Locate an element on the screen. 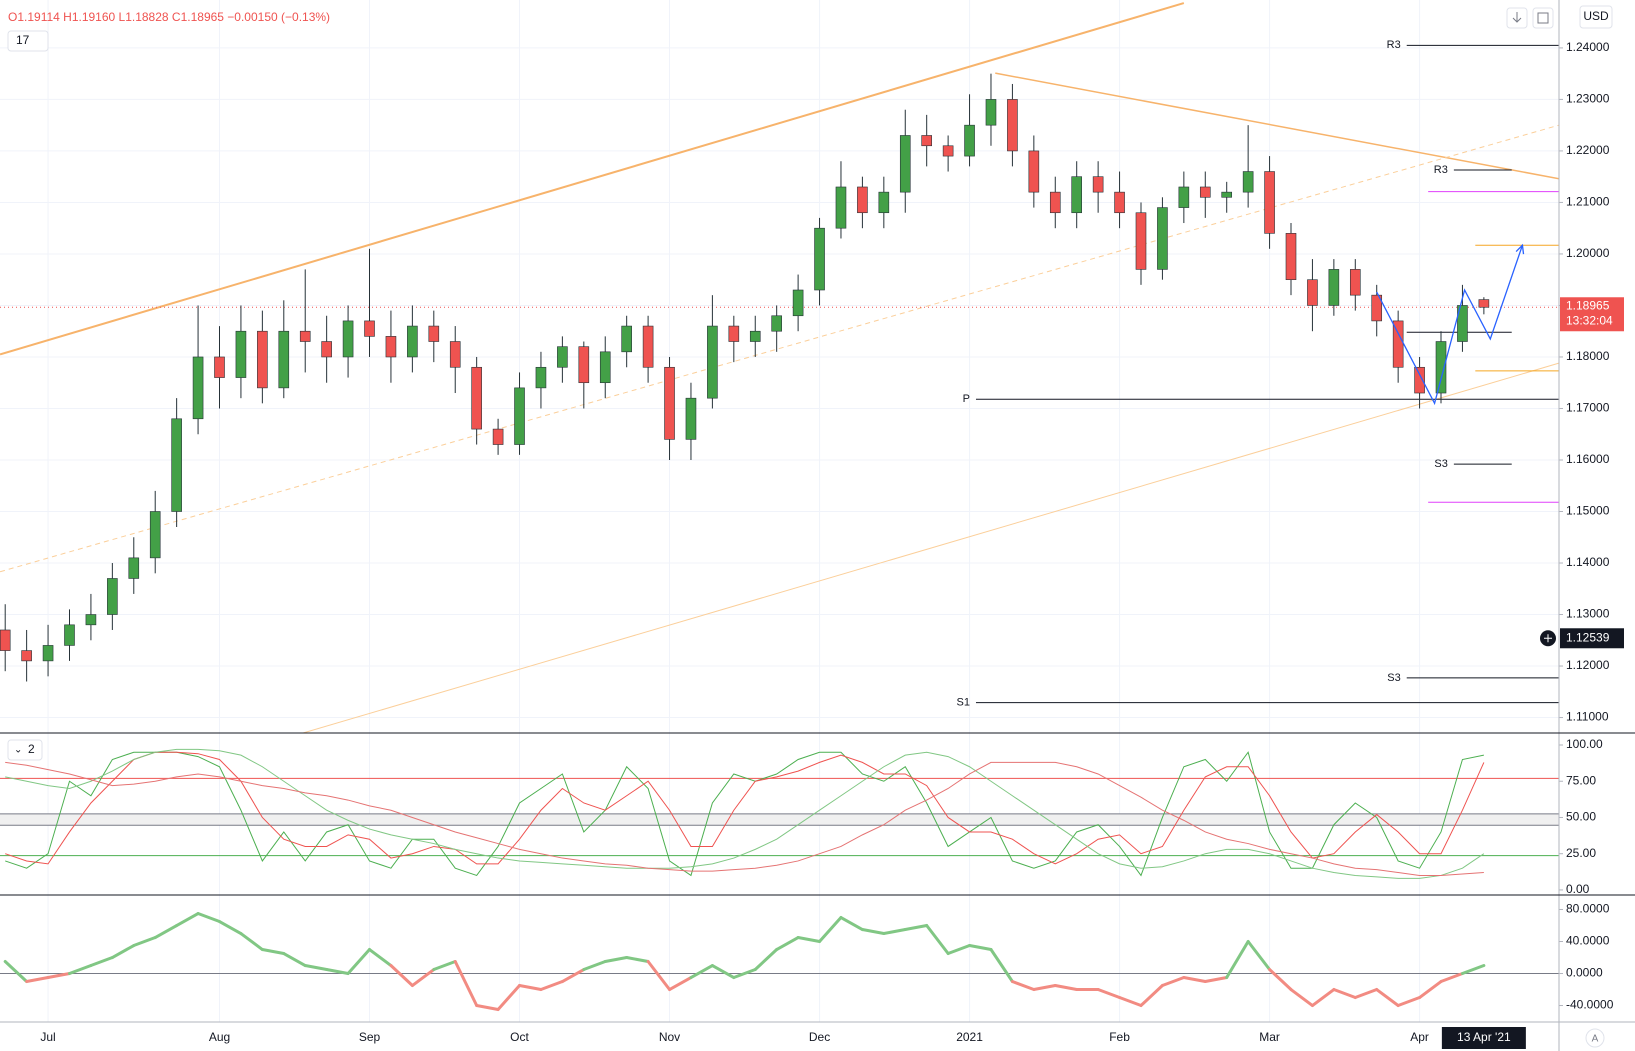 The height and width of the screenshot is (1051, 1635). y-tick-label: 1.22000 is located at coordinates (1588, 150).